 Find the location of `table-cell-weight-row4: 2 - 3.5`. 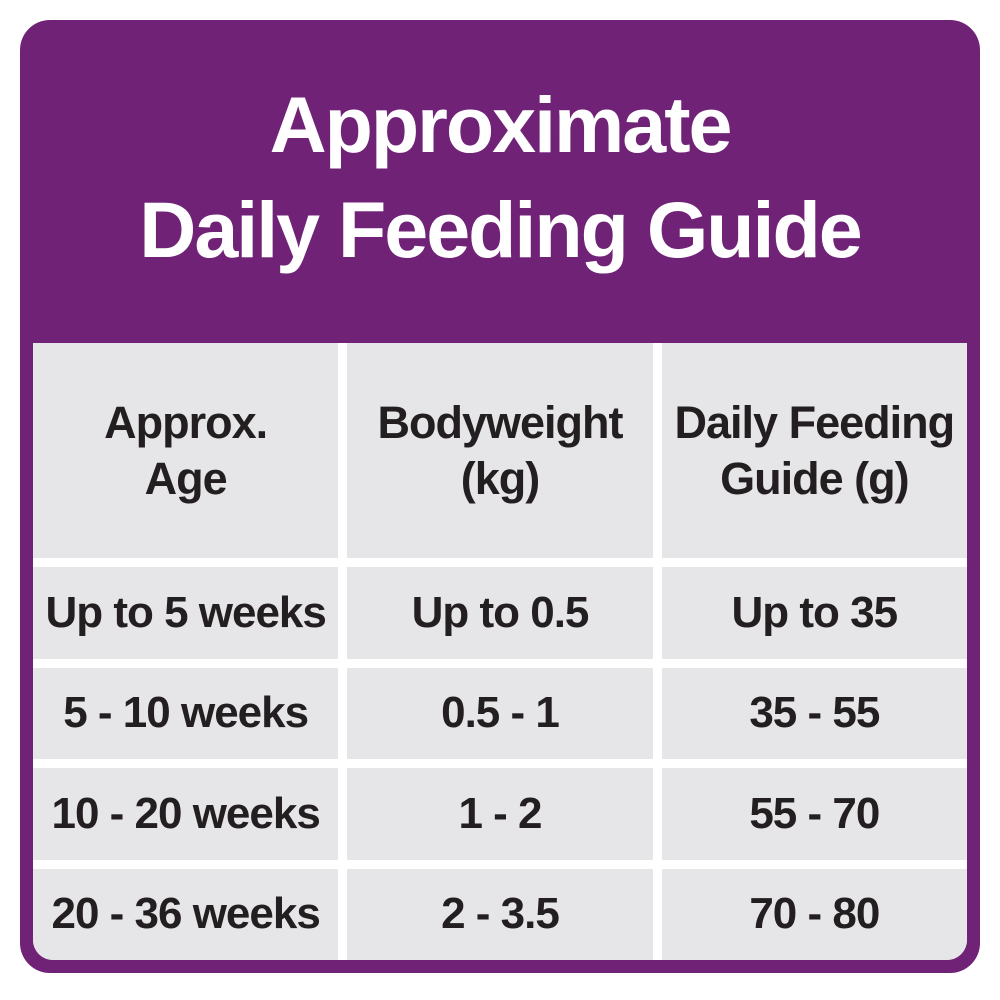

table-cell-weight-row4: 2 - 3.5 is located at coordinates (500, 914).